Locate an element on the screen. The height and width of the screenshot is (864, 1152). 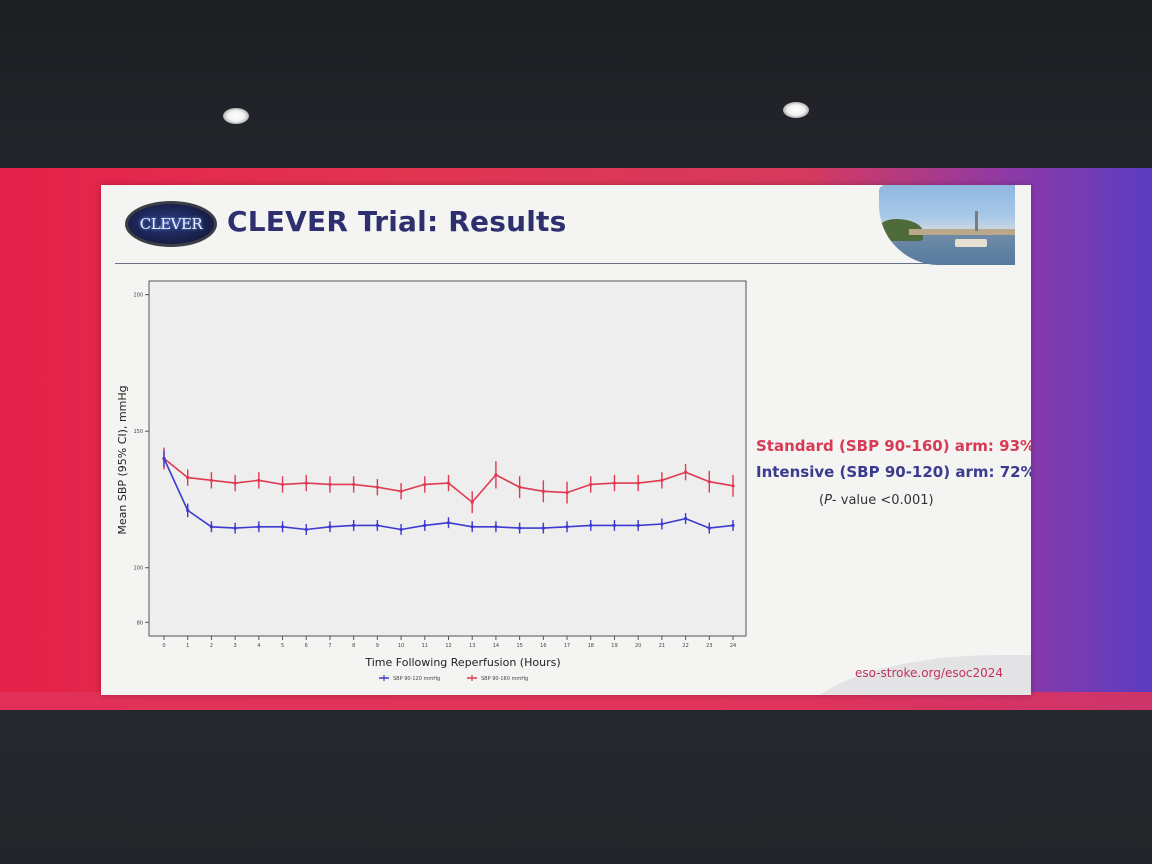
legend-entry: SBP 90-160 mmHg is located at coordinates (504, 679).